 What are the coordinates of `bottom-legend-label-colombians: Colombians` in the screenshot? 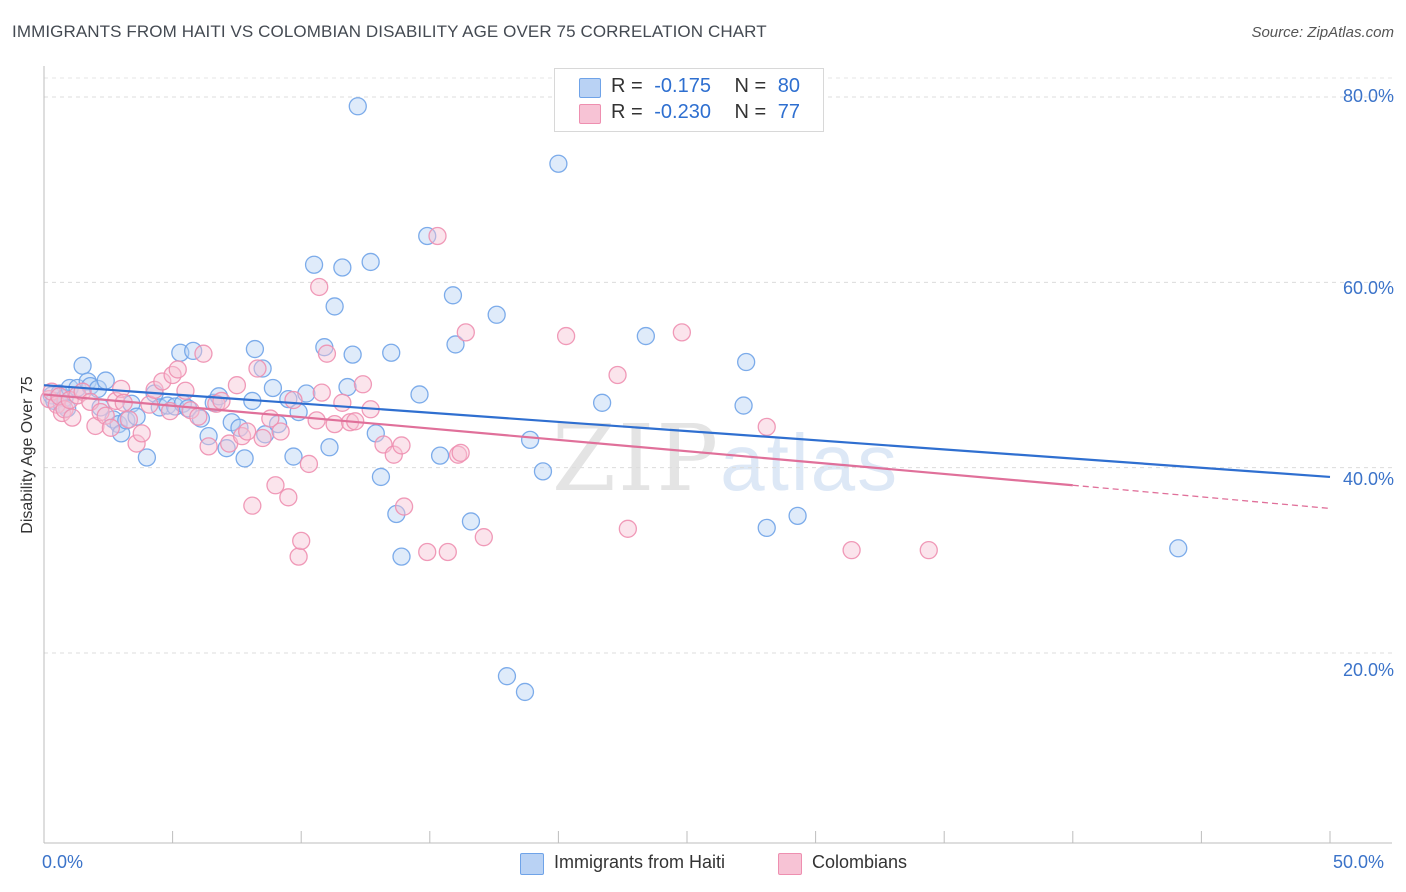 It's located at (860, 862).